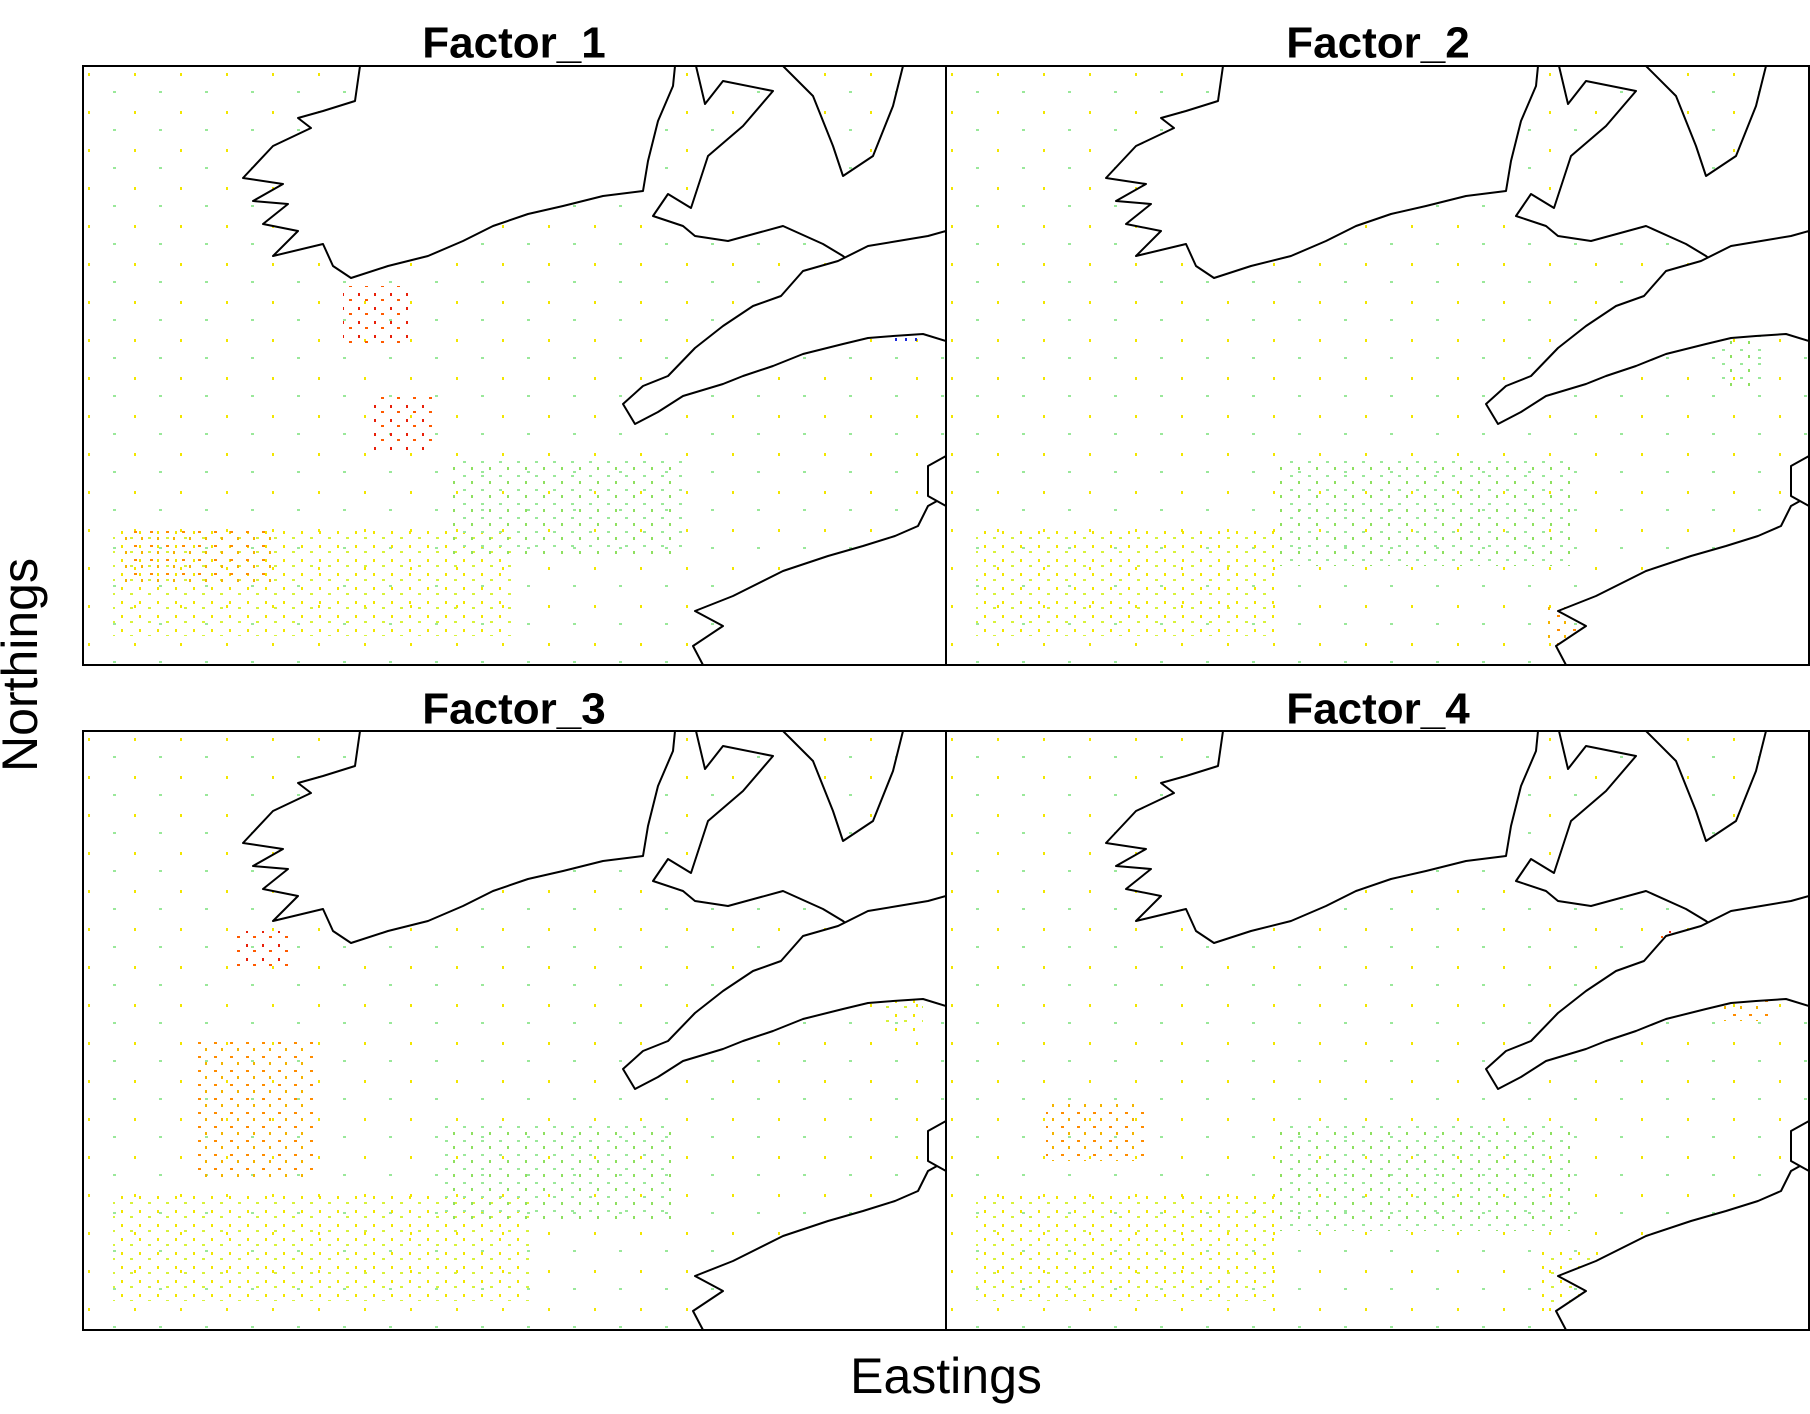  I want to click on panel-title: Factor_1, so click(513, 43).